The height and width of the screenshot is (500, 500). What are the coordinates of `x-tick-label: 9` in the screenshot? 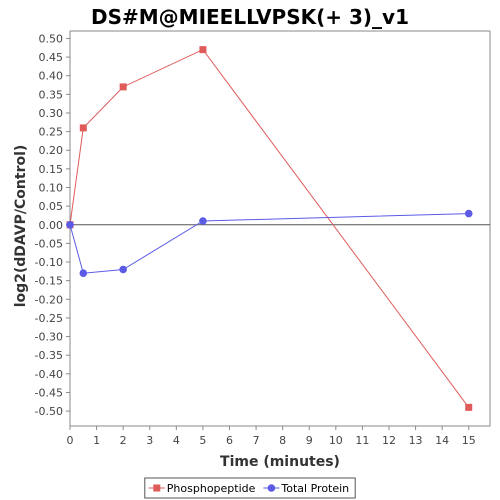 It's located at (309, 440).